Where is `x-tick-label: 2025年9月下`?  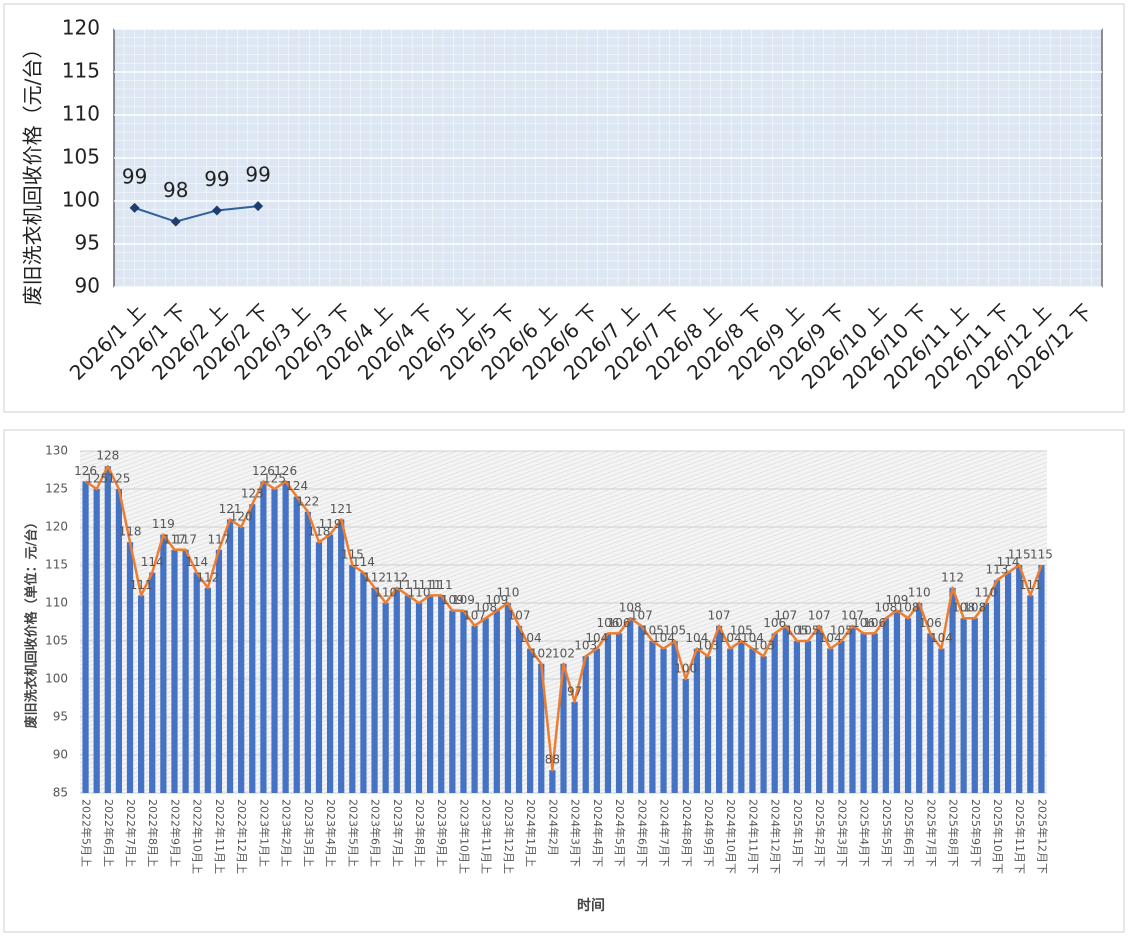 x-tick-label: 2025年9月下 is located at coordinates (976, 833).